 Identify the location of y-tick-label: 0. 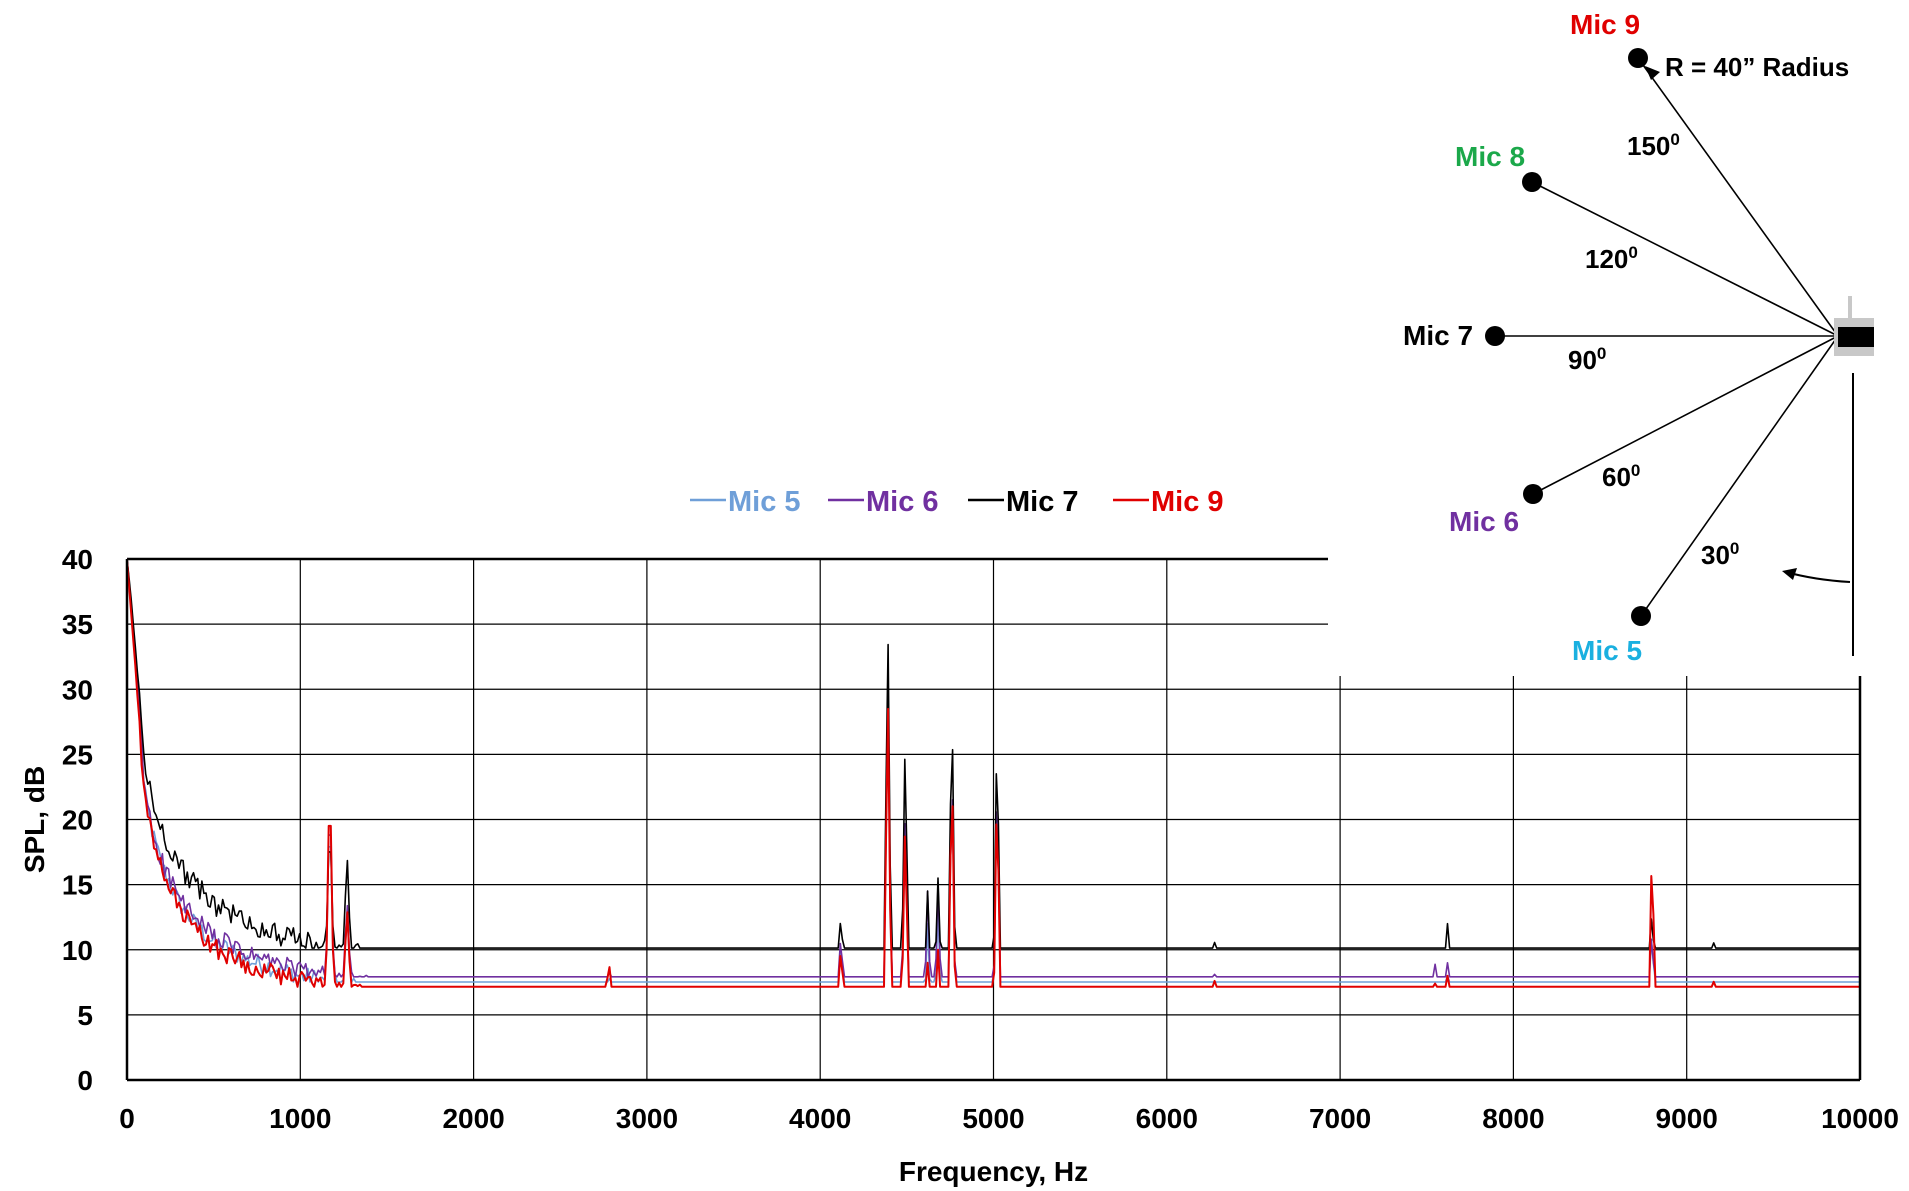
(85, 1080).